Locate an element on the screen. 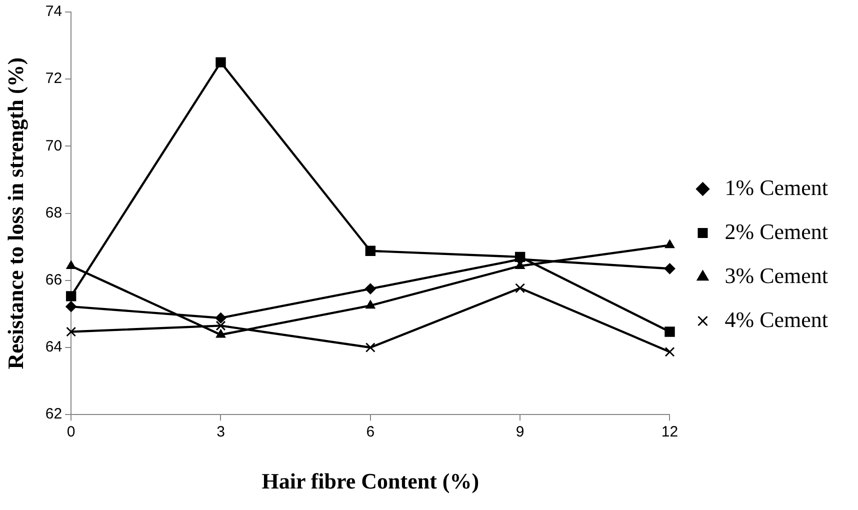 The height and width of the screenshot is (510, 858). x-tick-label: 0 is located at coordinates (71, 432).